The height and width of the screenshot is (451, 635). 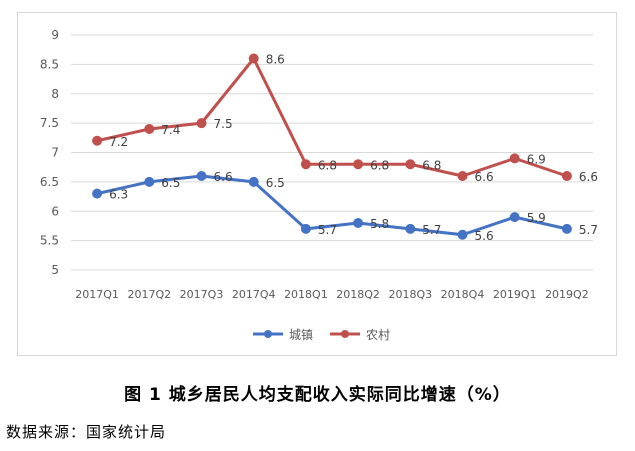 I want to click on legend-label: 农村, so click(x=378, y=335).